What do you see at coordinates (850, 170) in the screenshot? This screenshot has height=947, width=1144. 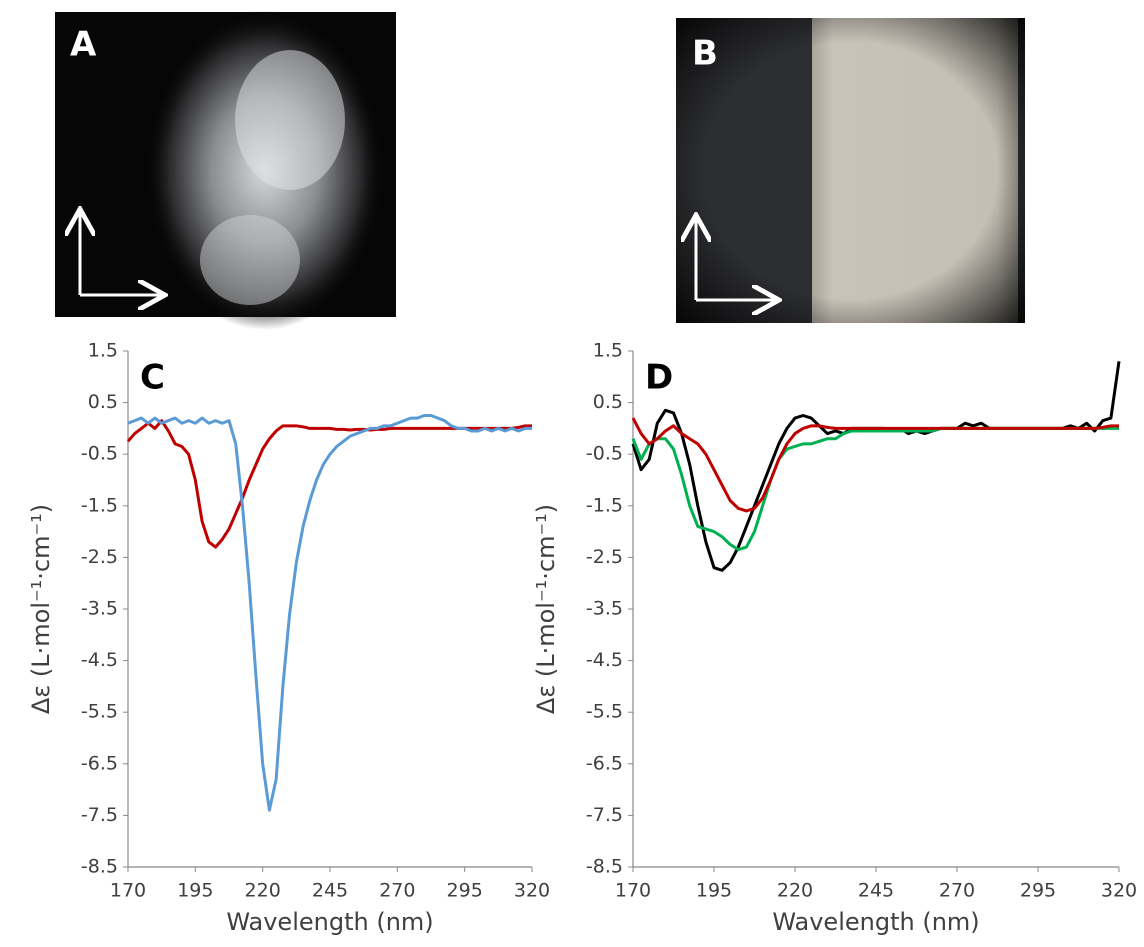 I see `photo-b: B` at bounding box center [850, 170].